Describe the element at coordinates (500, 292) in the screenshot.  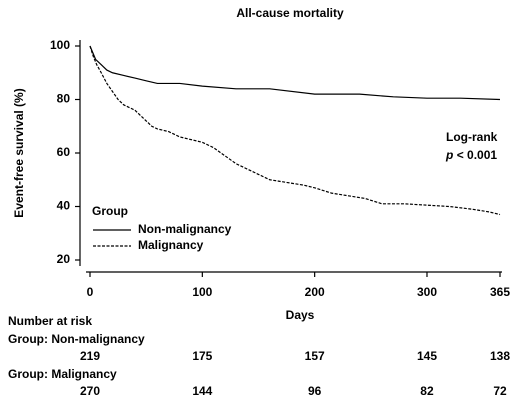
I see `x-tick-label: 365` at that location.